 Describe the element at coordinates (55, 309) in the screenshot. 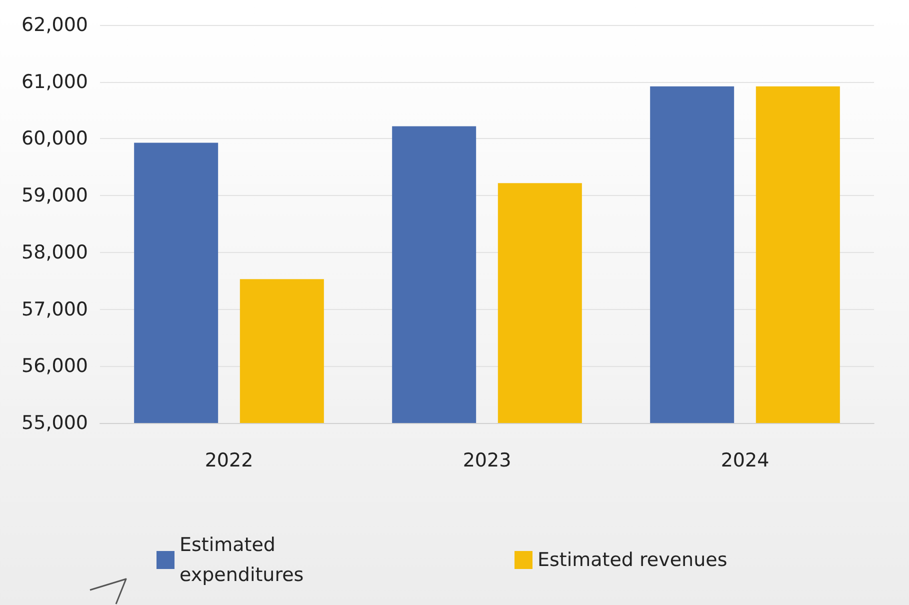

I see `y-tick-label: 57,000` at that location.